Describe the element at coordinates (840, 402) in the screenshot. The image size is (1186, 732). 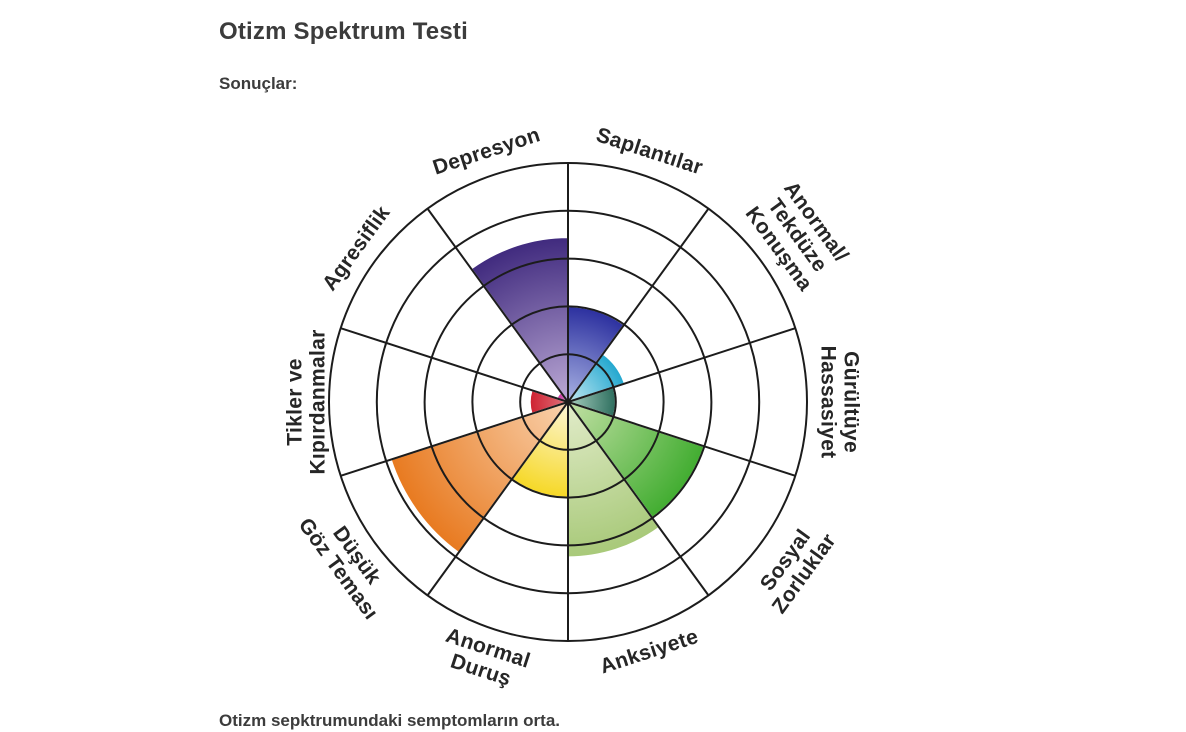
I see `sector-label-gurultuye-hassasiyet: GürültüyeHassasiyet` at that location.